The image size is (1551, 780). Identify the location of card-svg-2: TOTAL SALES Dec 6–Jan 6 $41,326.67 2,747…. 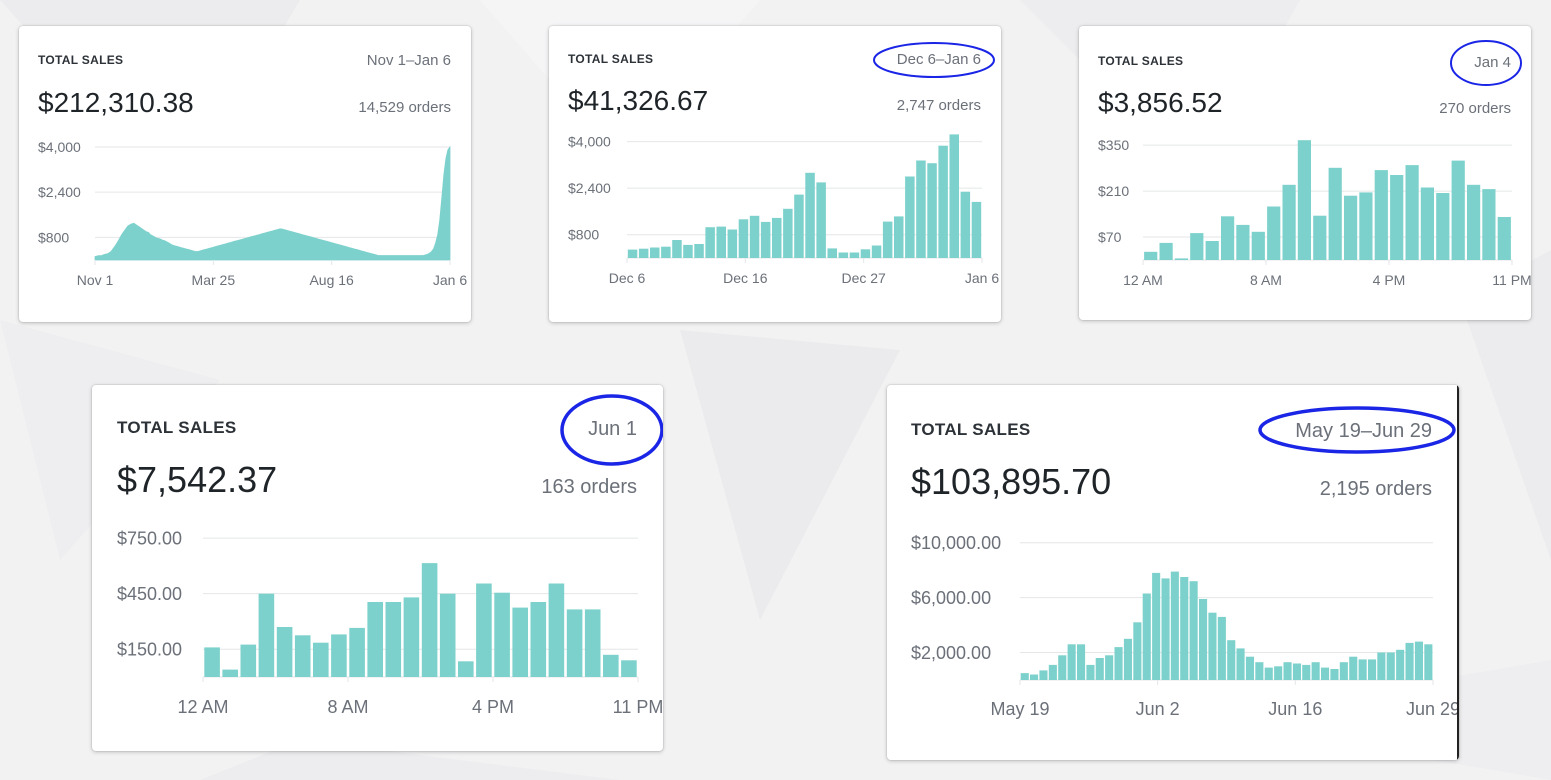
(783, 164).